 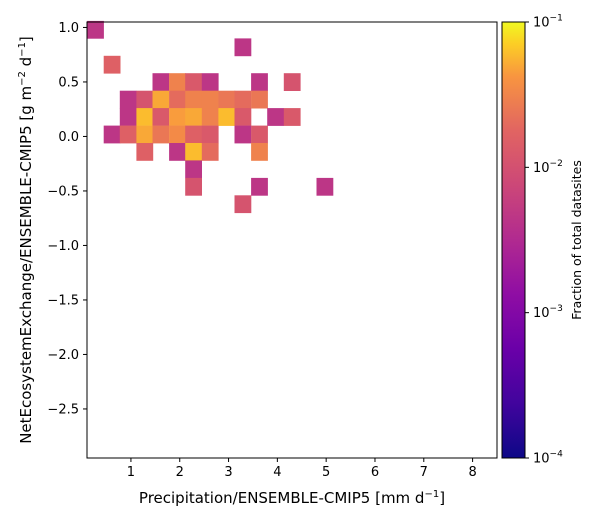 I want to click on colorbar-tick-label: 10⁻², so click(x=548, y=167).